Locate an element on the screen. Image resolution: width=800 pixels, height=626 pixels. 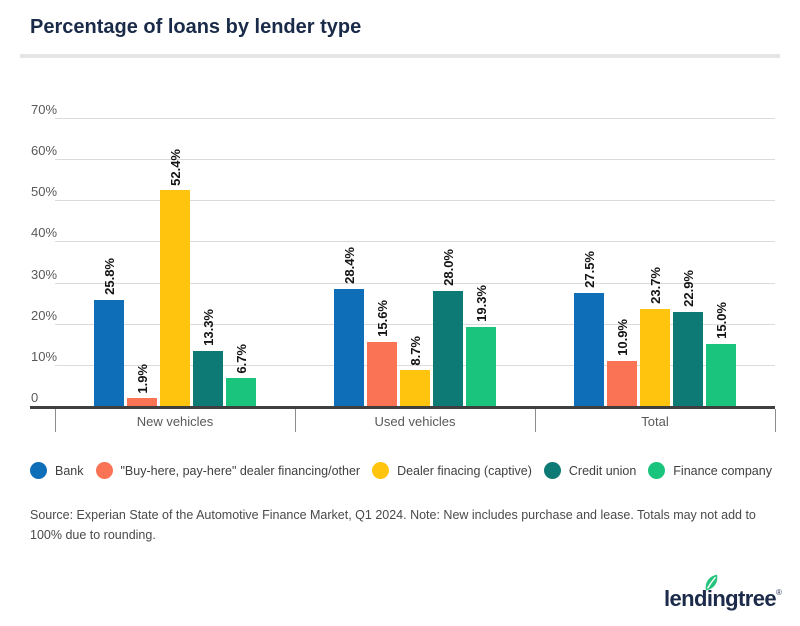
bar-credit-union-used-vehicles is located at coordinates (448, 348).